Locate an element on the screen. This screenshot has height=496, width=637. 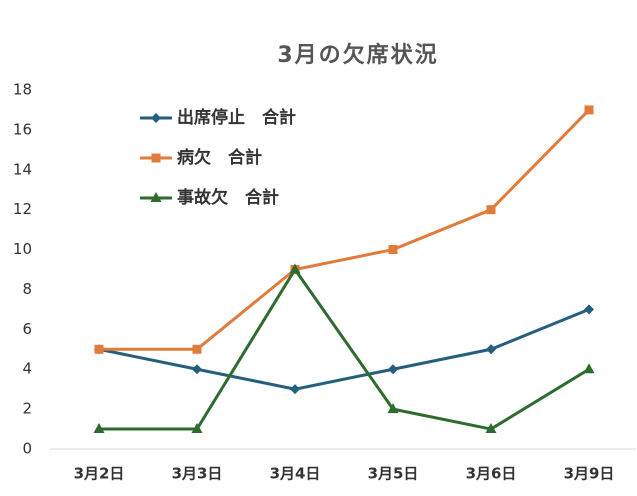
y-tick-label: 18 is located at coordinates (22, 90).